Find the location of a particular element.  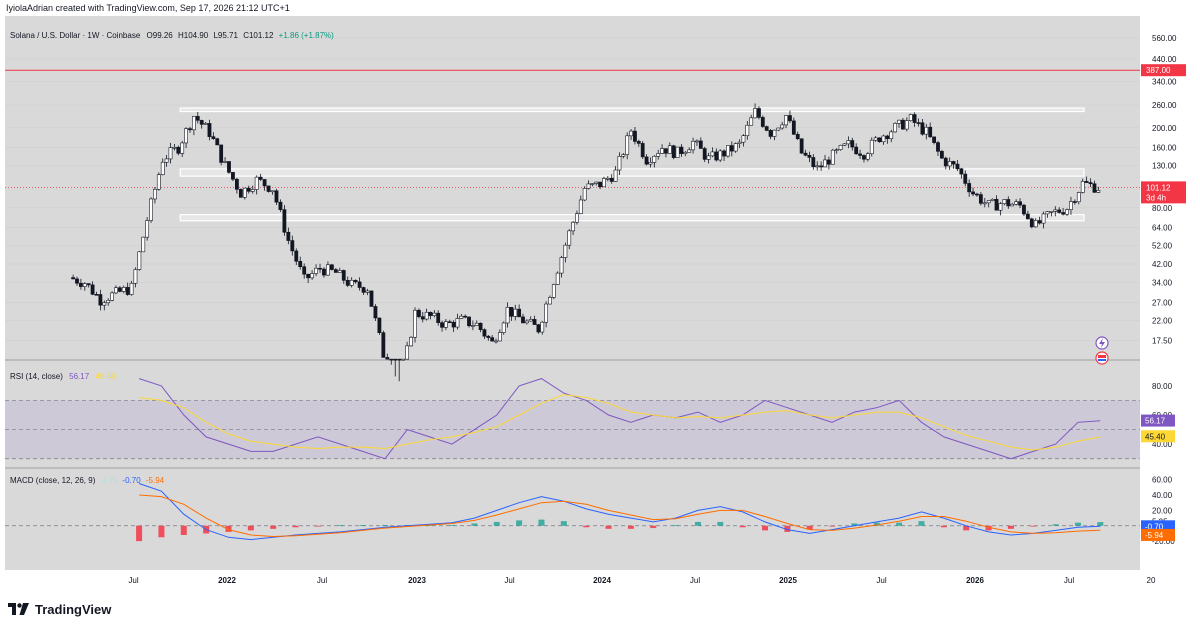

rsi-tick-label: 40.00 is located at coordinates (1162, 444).